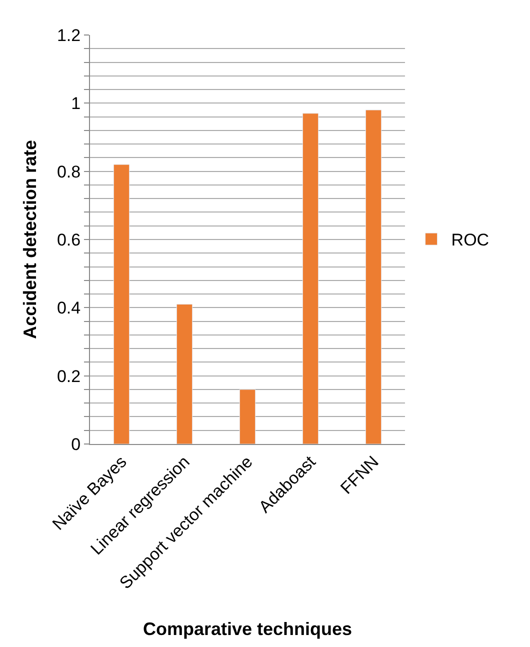 The image size is (530, 647). I want to click on y-tick-label: 0.8, so click(68, 172).